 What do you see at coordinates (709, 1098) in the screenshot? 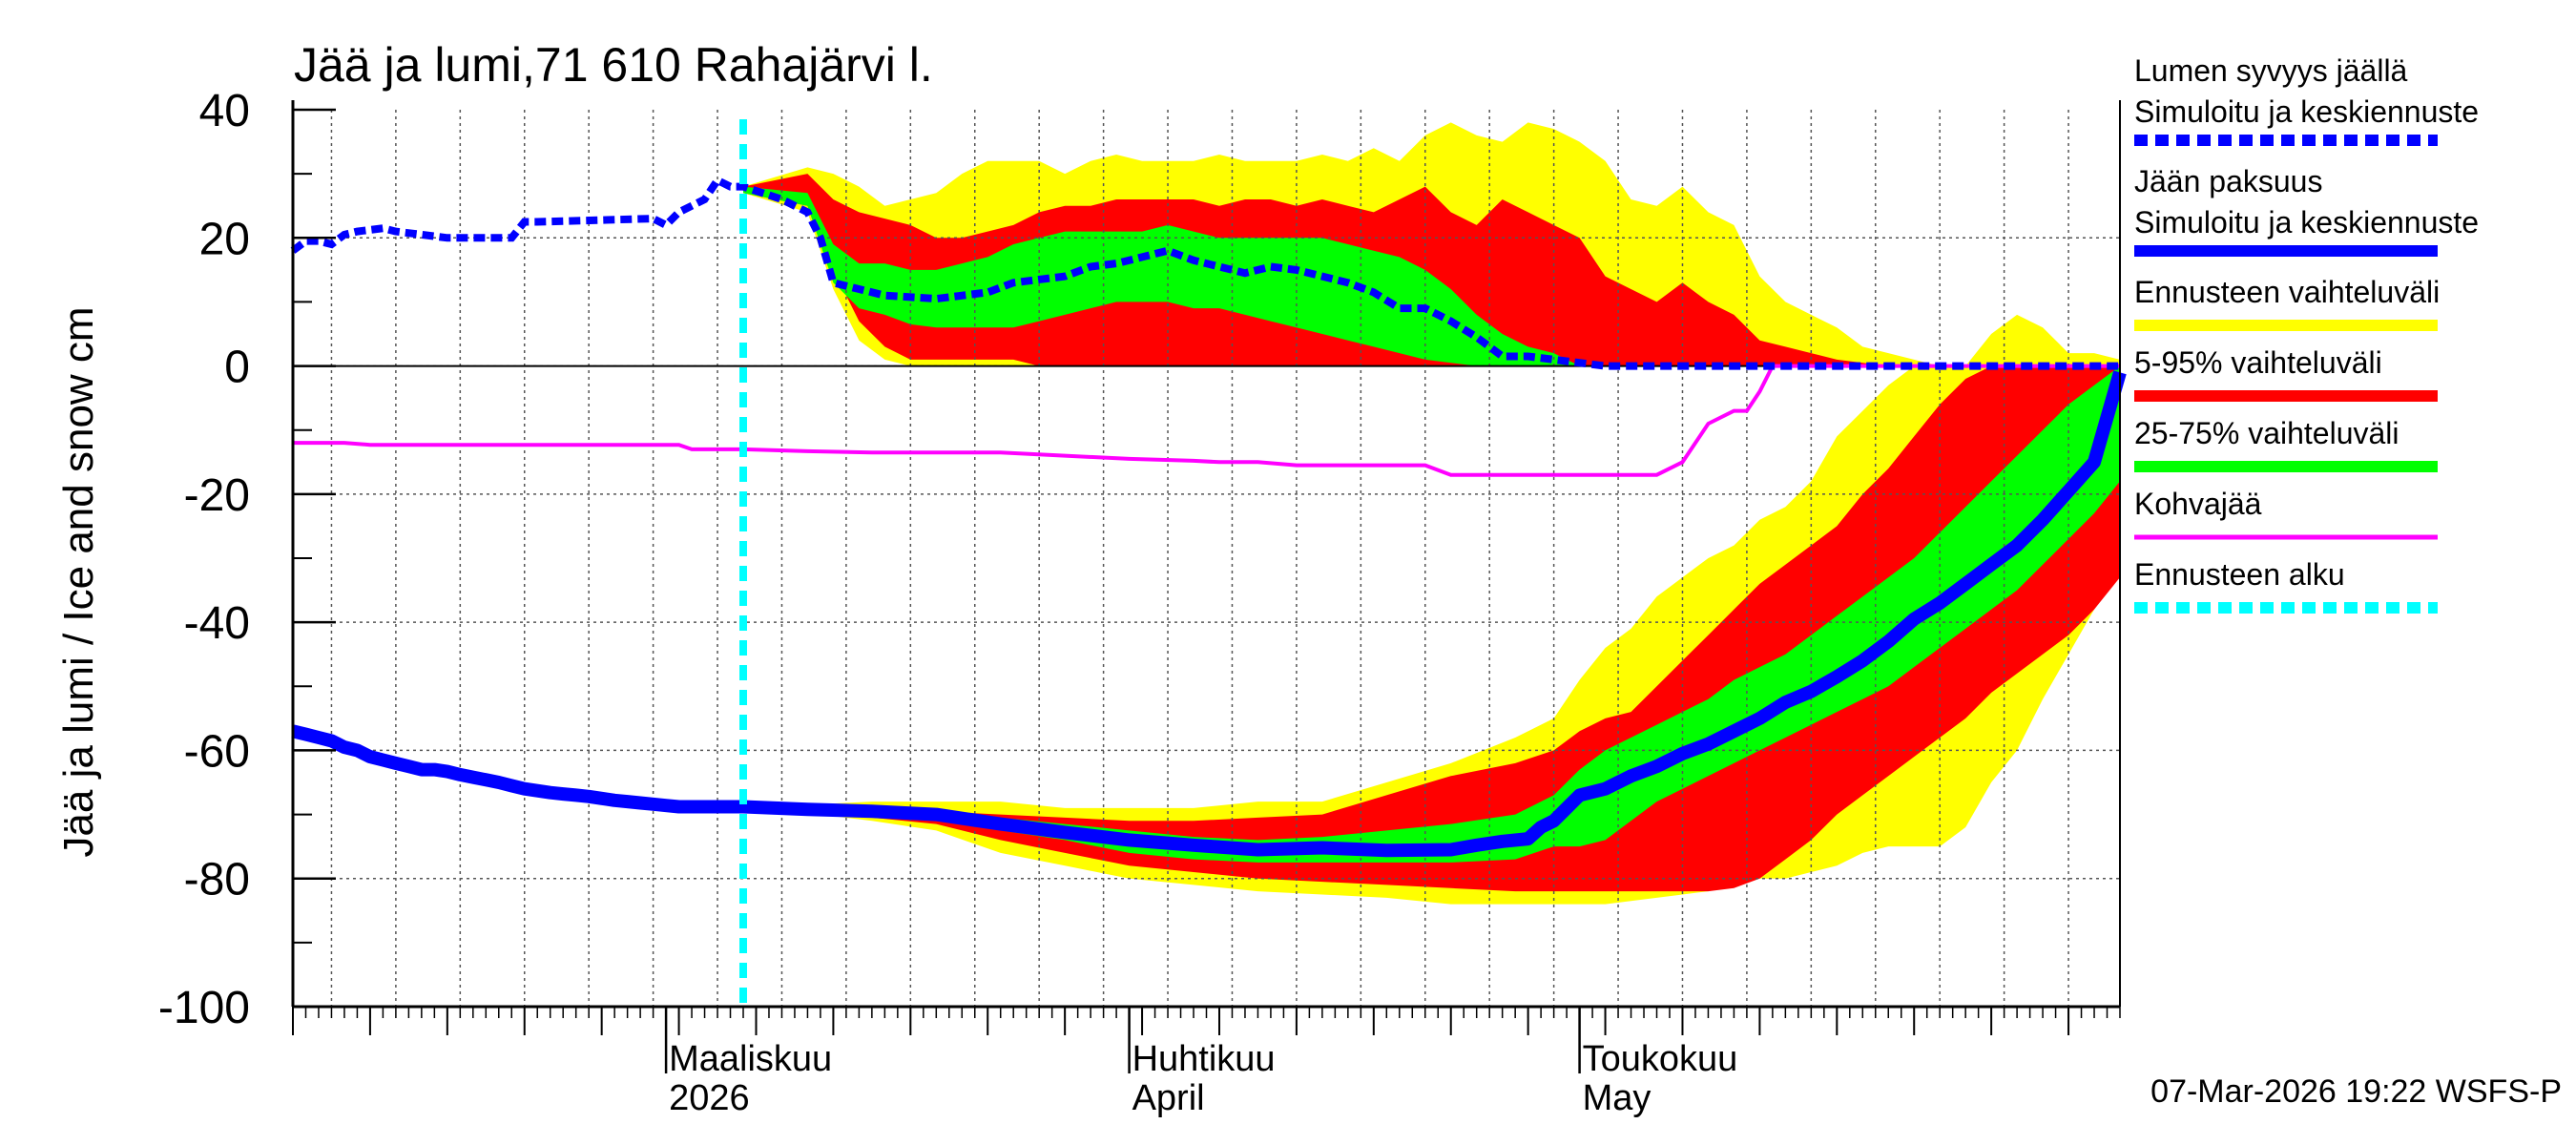
I see `x-month-sublabel: 2026` at bounding box center [709, 1098].